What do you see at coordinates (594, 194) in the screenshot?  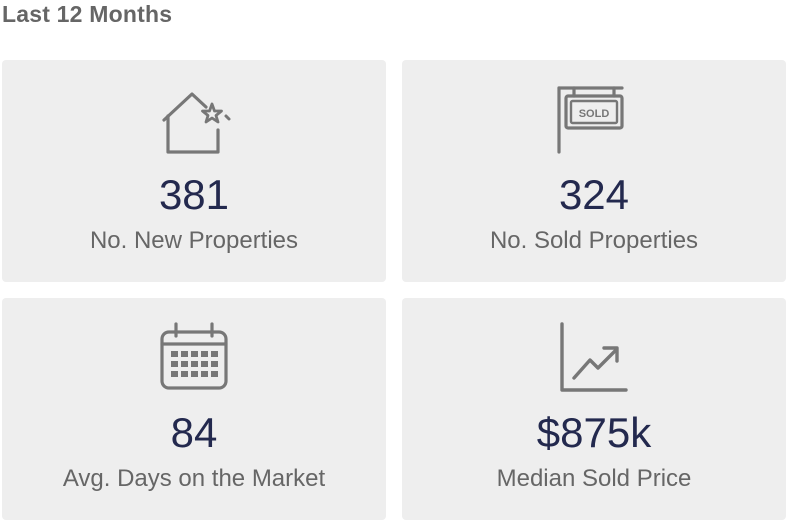 I see `sold-properties-value: 324` at bounding box center [594, 194].